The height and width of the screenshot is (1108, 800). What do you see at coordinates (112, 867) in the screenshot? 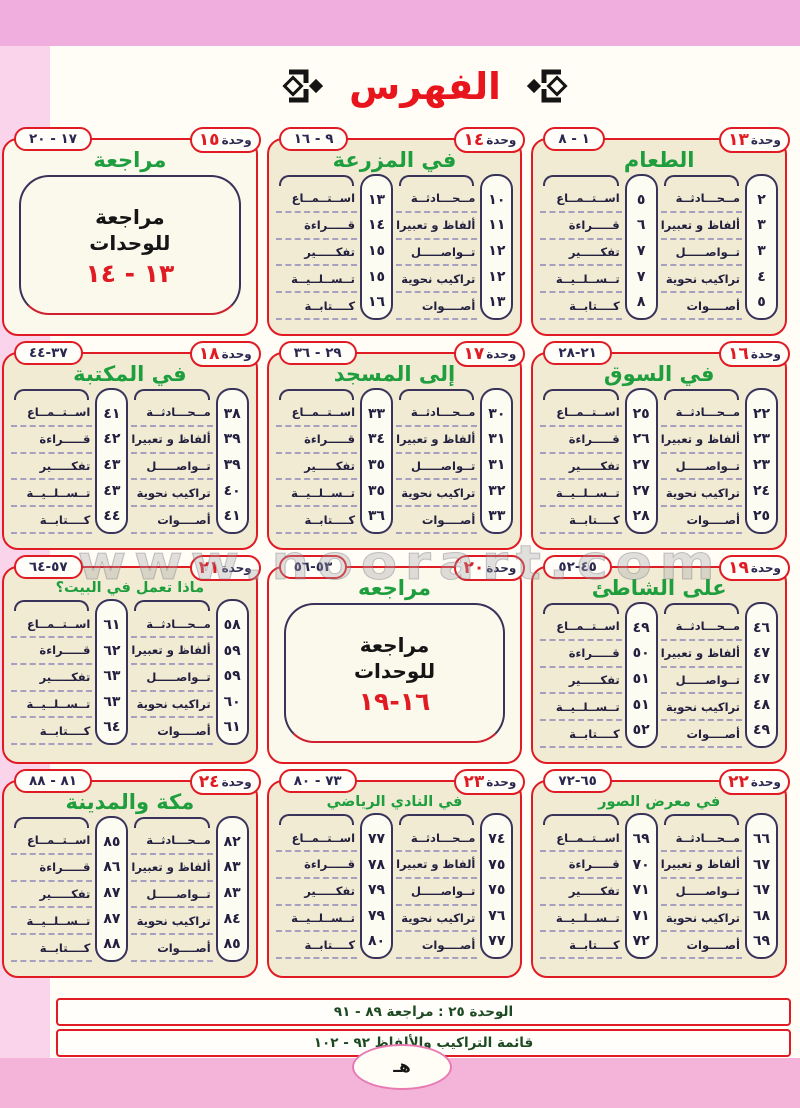
I see `page-number: ٨٦` at bounding box center [112, 867].